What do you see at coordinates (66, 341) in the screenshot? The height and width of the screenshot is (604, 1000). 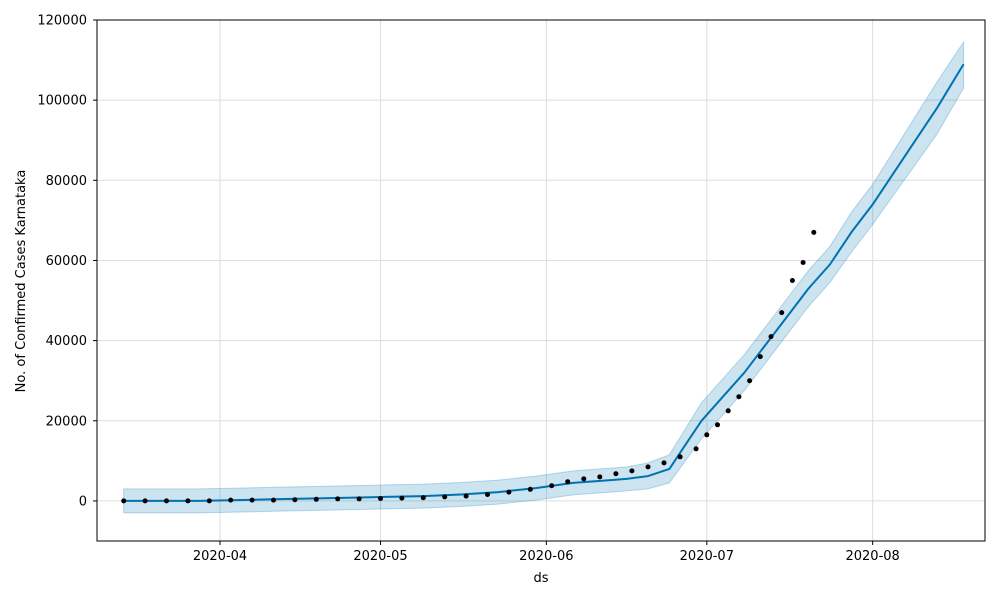 I see `y-tick-label: 40000` at bounding box center [66, 341].